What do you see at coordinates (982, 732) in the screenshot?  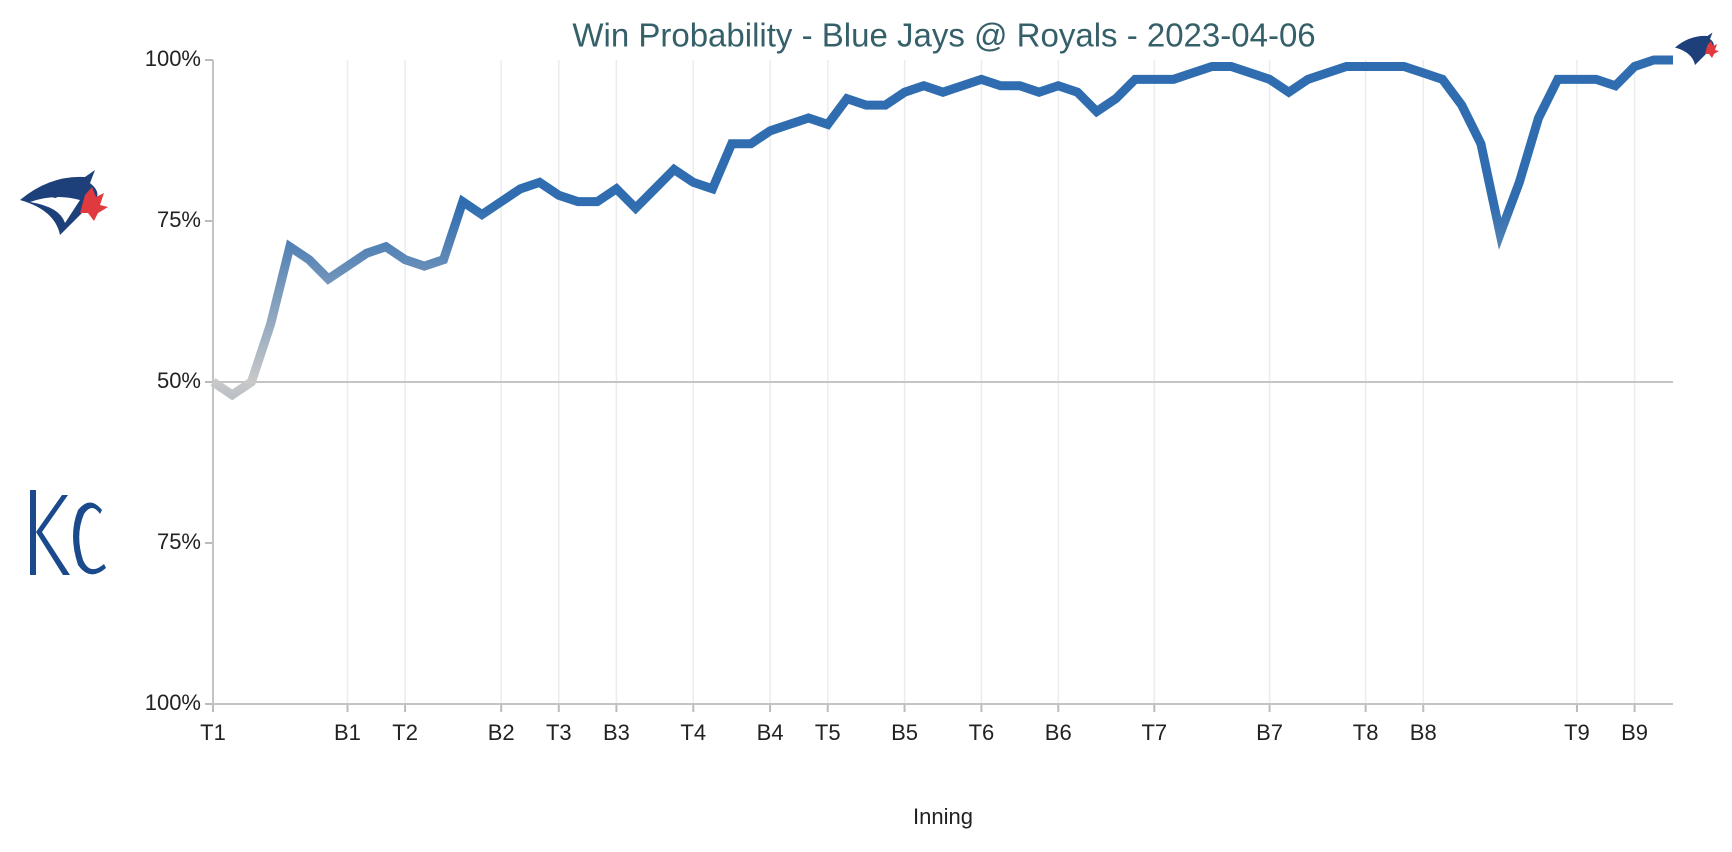 I see `x-tick-label: T6` at bounding box center [982, 732].